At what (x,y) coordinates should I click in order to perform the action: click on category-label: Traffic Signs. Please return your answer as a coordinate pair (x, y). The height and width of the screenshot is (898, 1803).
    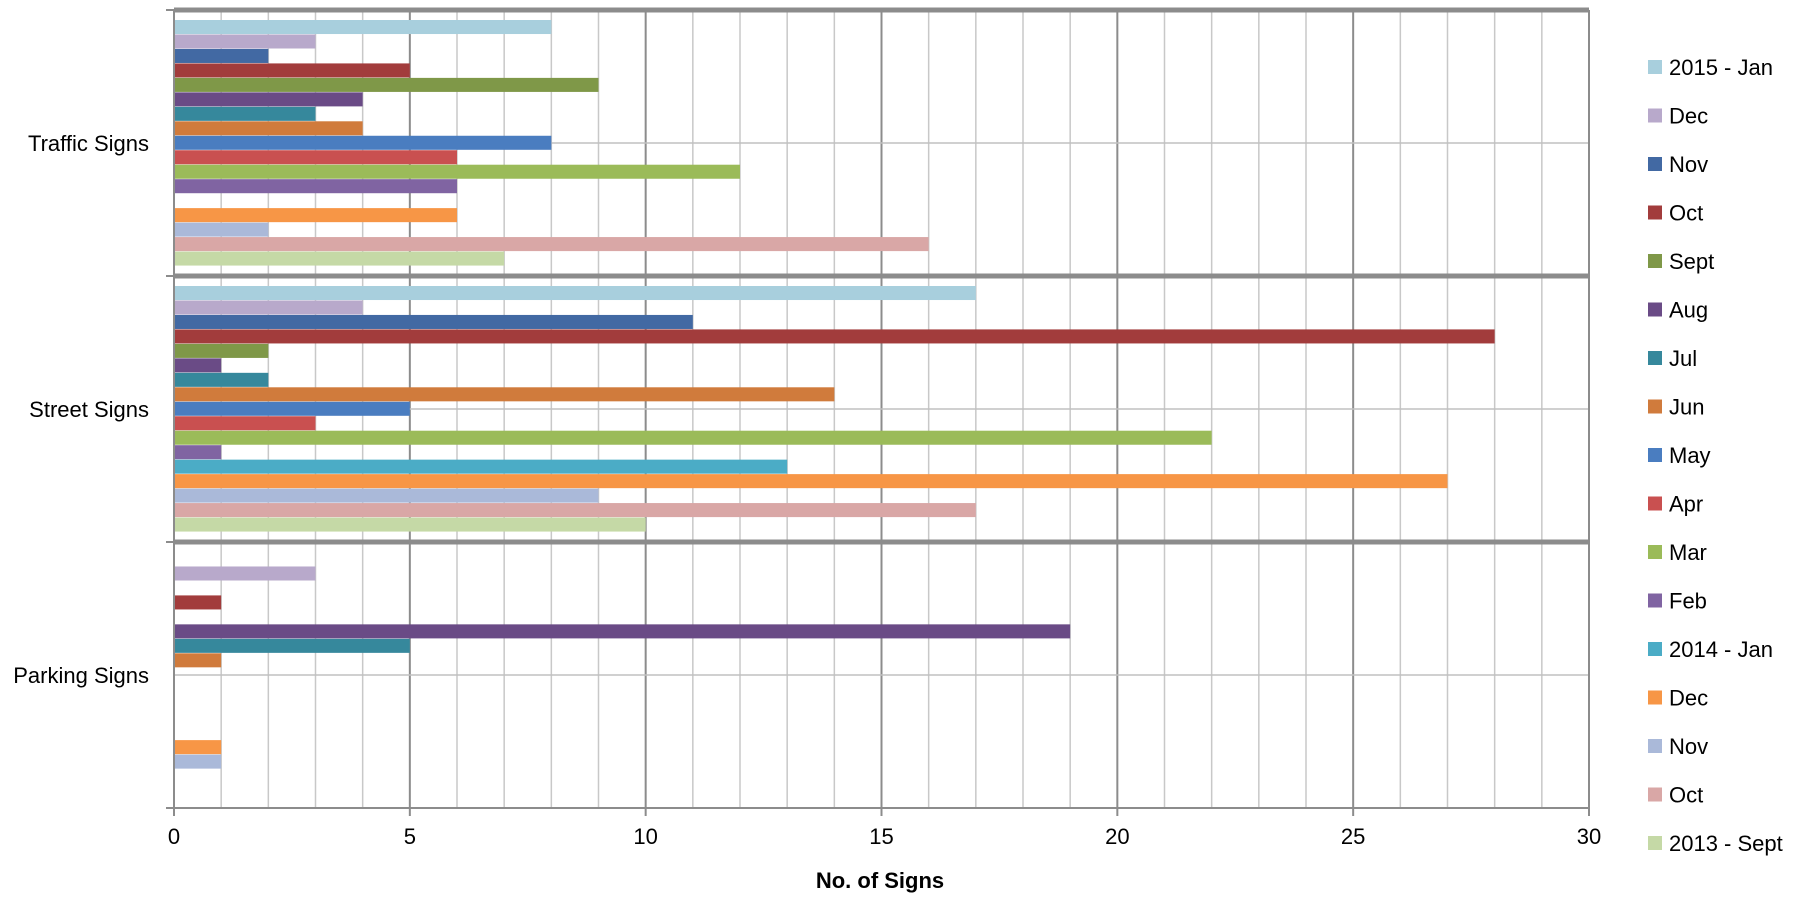
    Looking at the image, I should click on (88, 143).